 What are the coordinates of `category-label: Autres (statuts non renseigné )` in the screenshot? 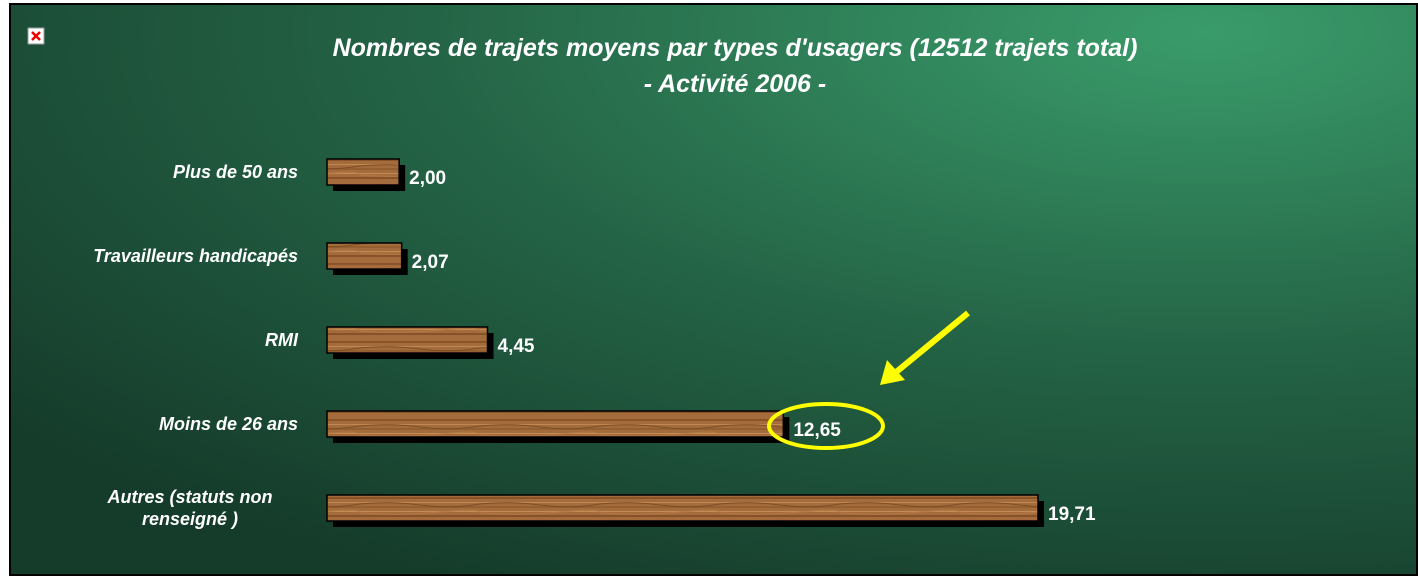 It's located at (189, 508).